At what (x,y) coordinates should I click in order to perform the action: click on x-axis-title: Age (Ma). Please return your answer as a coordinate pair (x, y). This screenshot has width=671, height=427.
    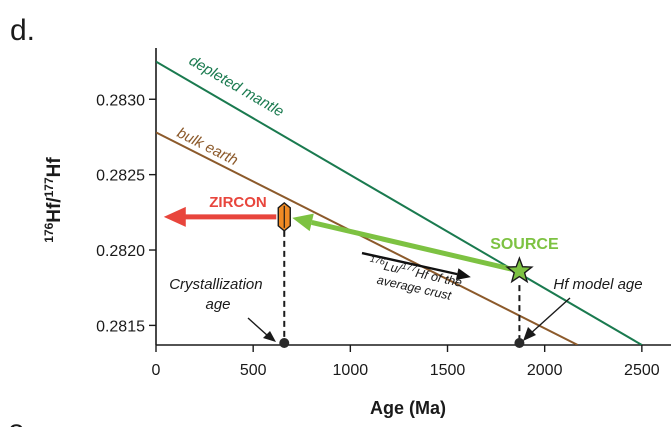
    Looking at the image, I should click on (408, 408).